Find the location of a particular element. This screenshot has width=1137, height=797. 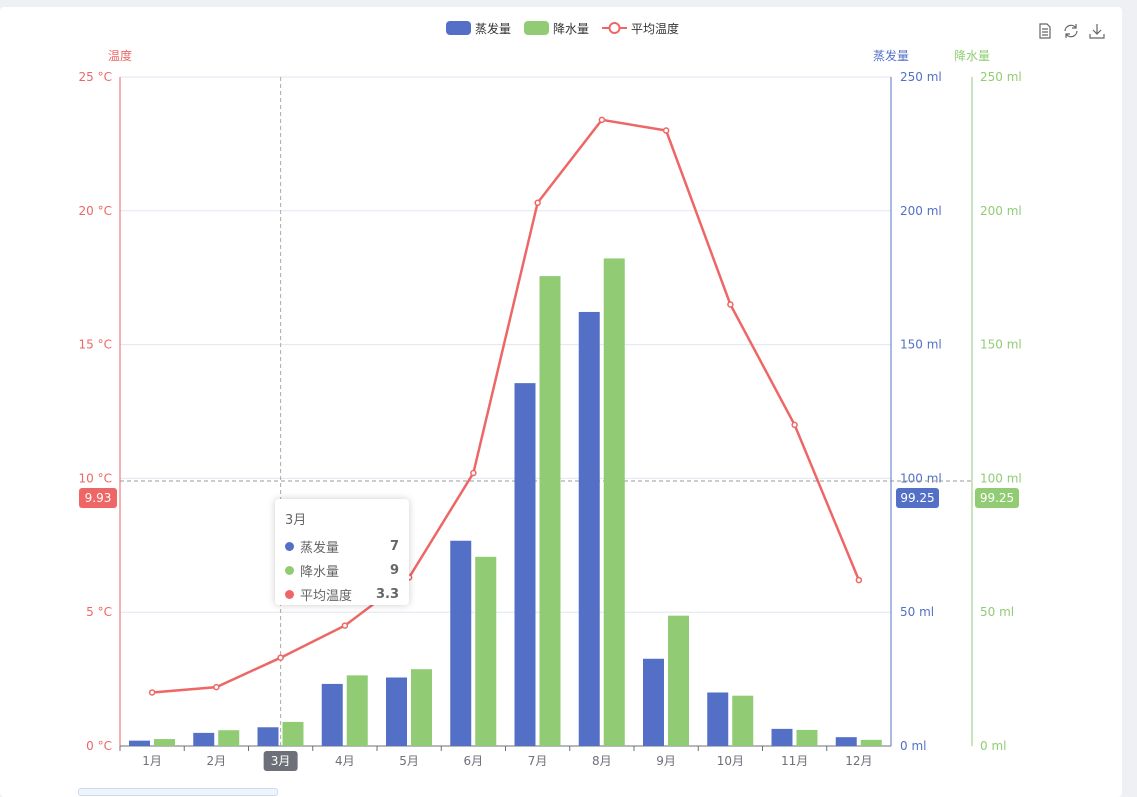

y-tick-label-temp: 10 °C is located at coordinates (95, 478).